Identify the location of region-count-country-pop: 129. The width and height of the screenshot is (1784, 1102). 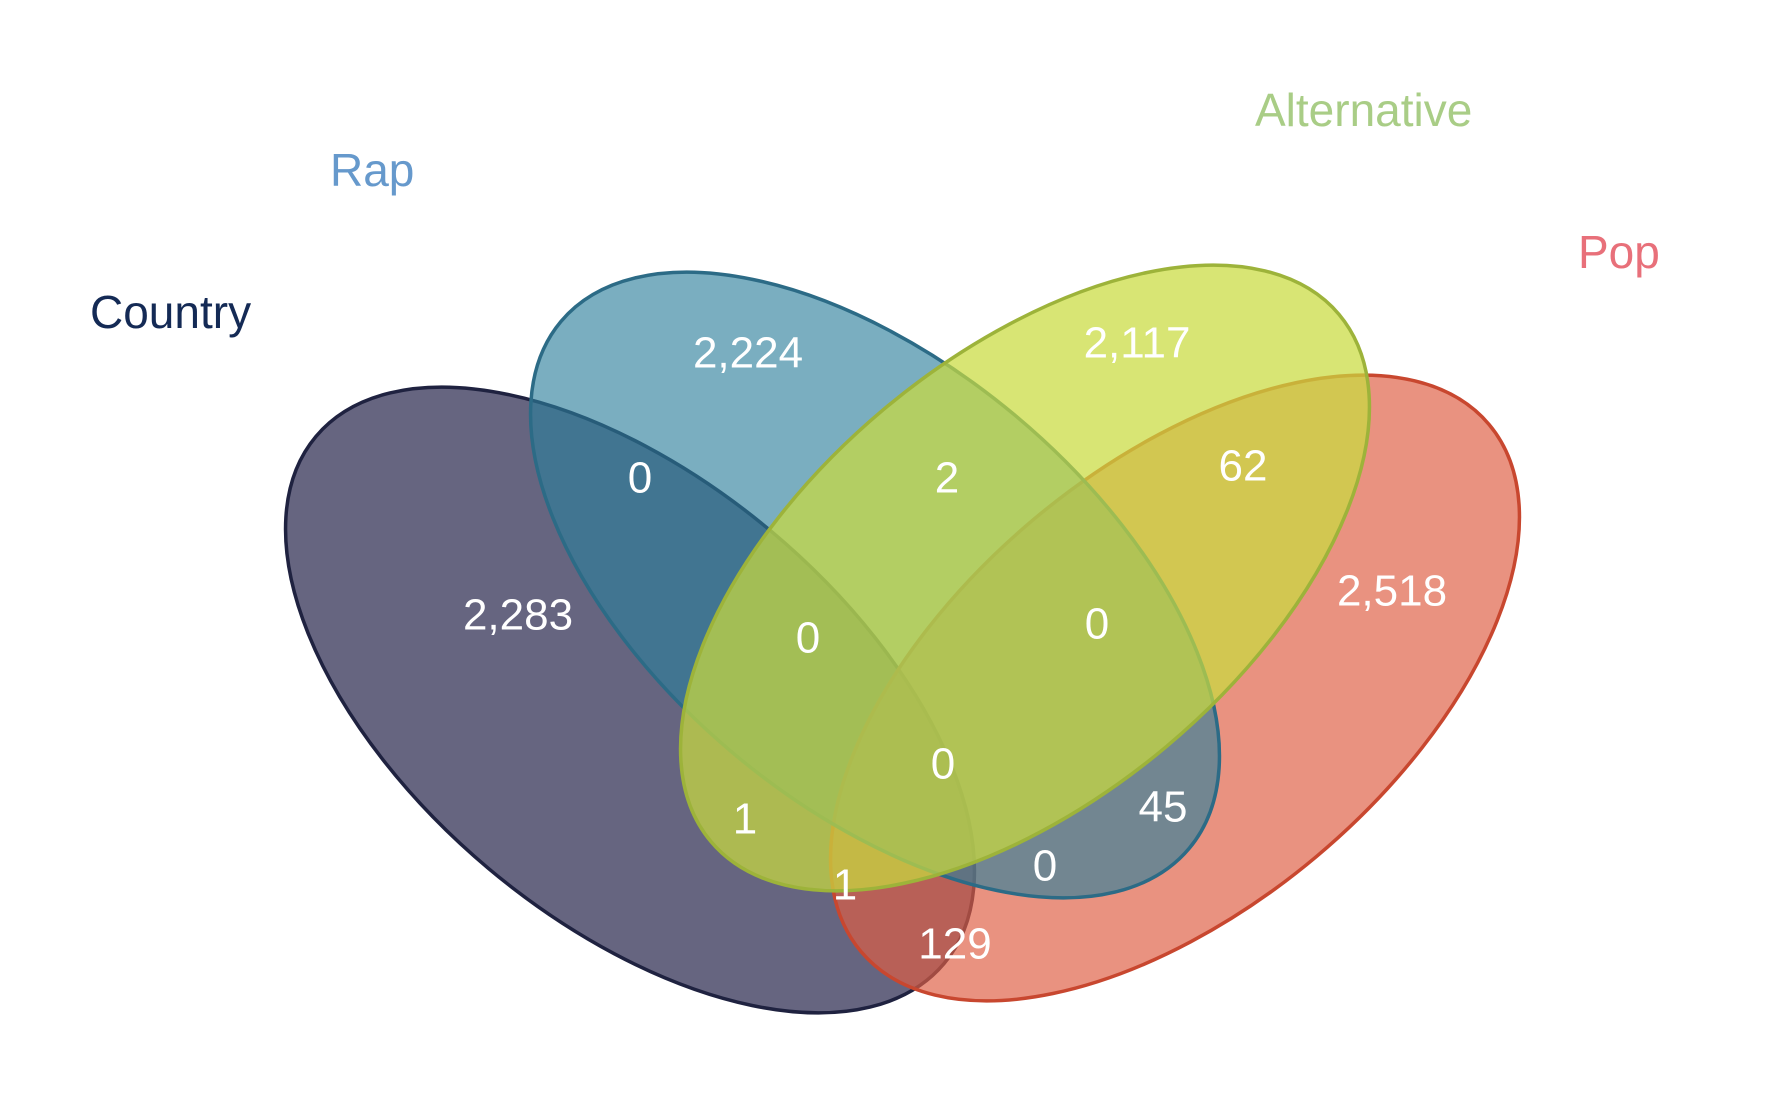
(954, 944).